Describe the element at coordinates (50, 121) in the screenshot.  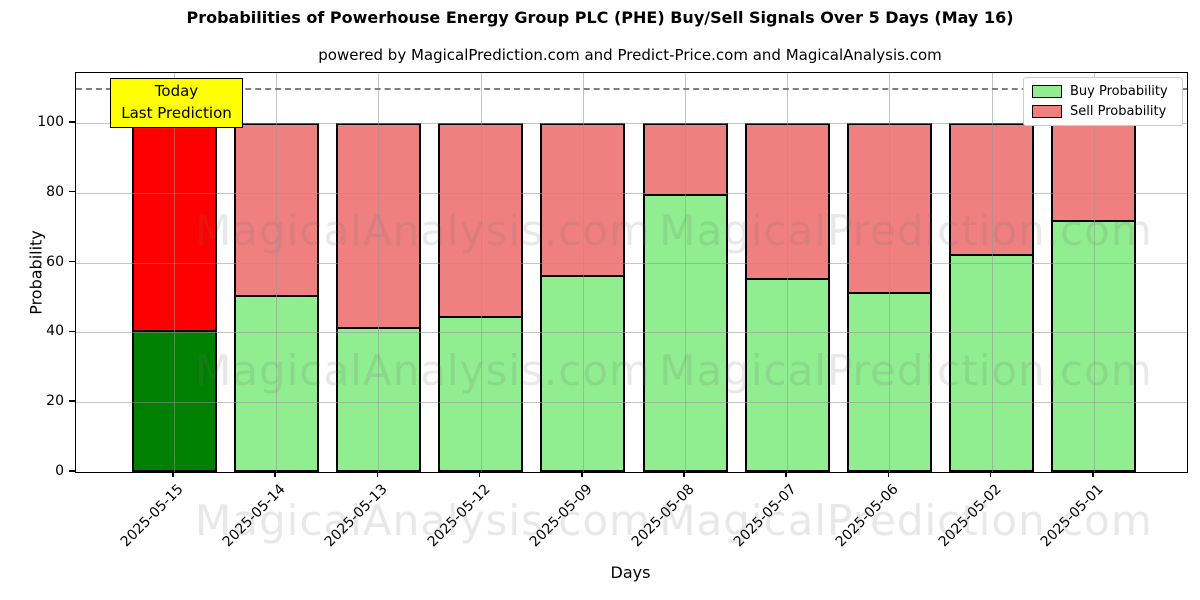
I see `y-tick-label-100: 100` at that location.